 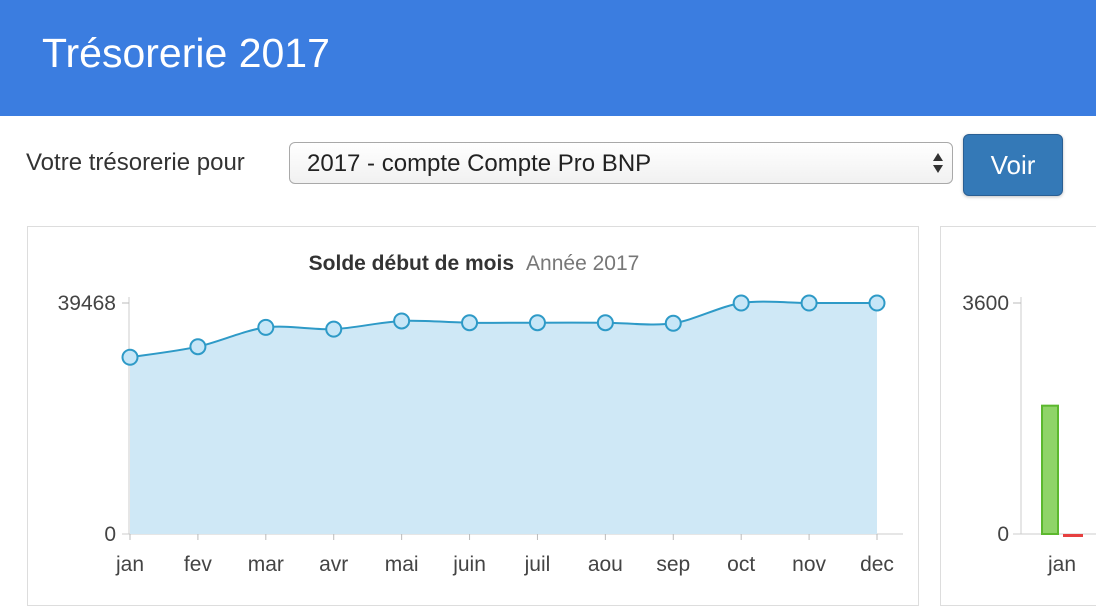 What do you see at coordinates (877, 564) in the screenshot?
I see `x-tick-label-dec: dec` at bounding box center [877, 564].